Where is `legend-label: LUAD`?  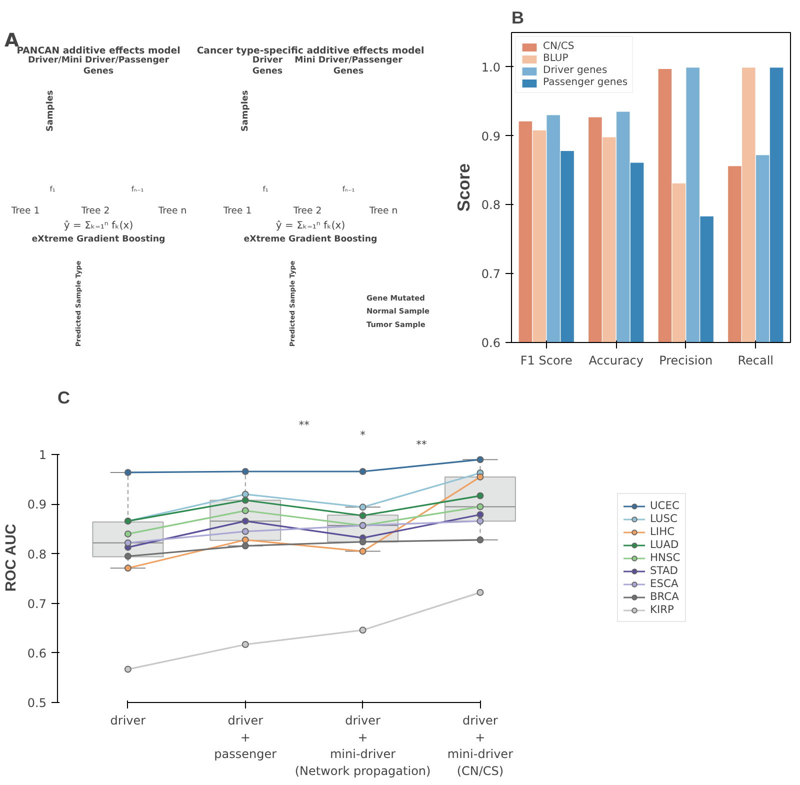
legend-label: LUAD is located at coordinates (664, 544).